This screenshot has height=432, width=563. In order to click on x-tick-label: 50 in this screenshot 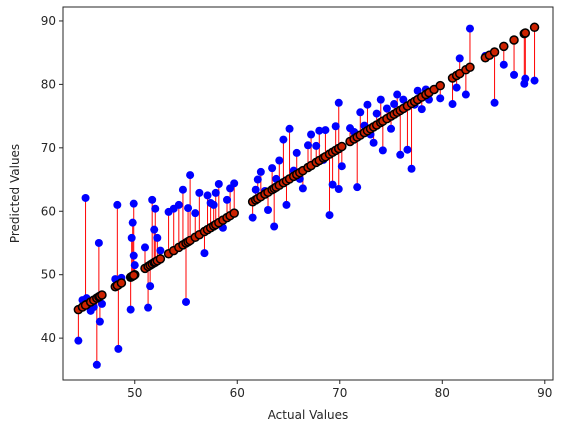, I will do `click(134, 393)`.